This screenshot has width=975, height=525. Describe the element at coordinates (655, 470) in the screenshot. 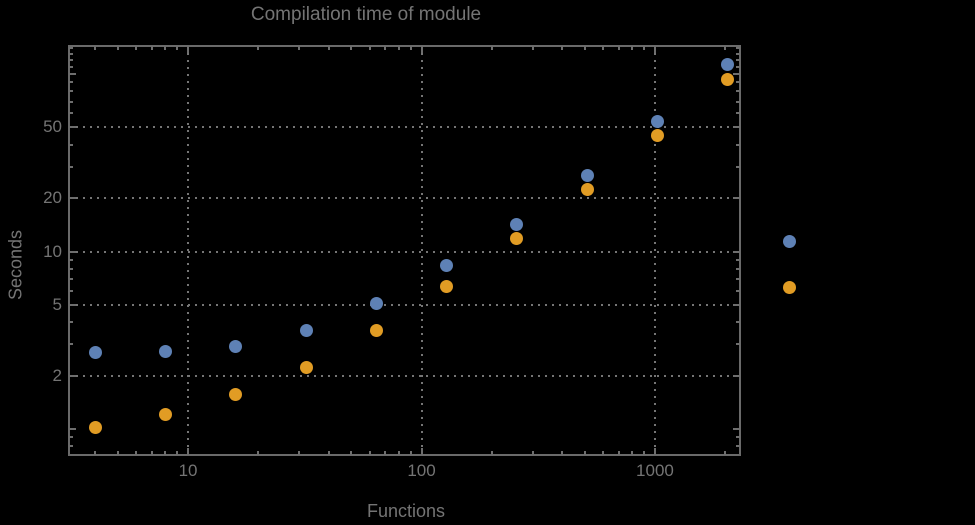

I see `x-tick-label: 1000` at that location.